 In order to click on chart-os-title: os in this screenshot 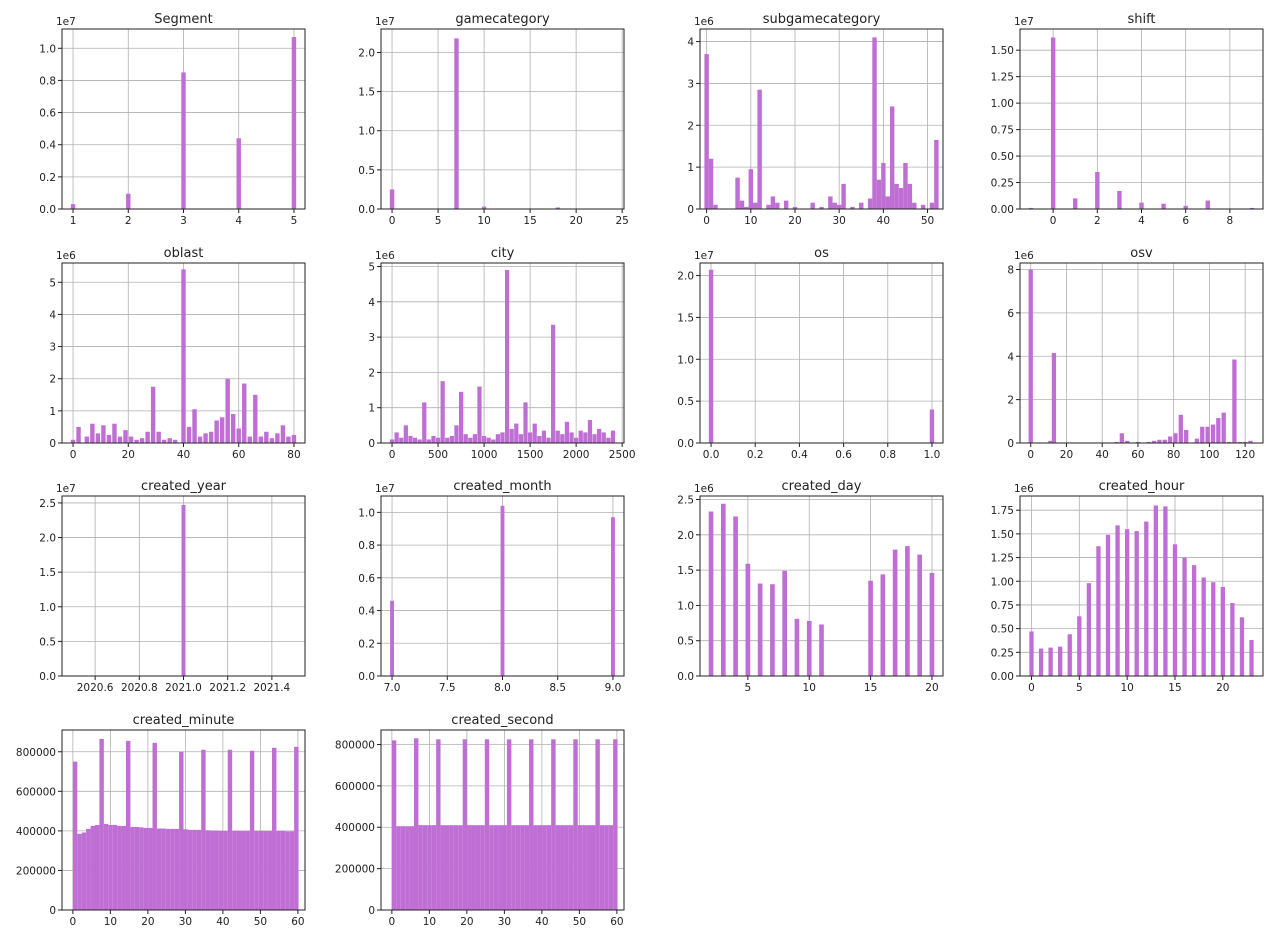, I will do `click(821, 253)`.